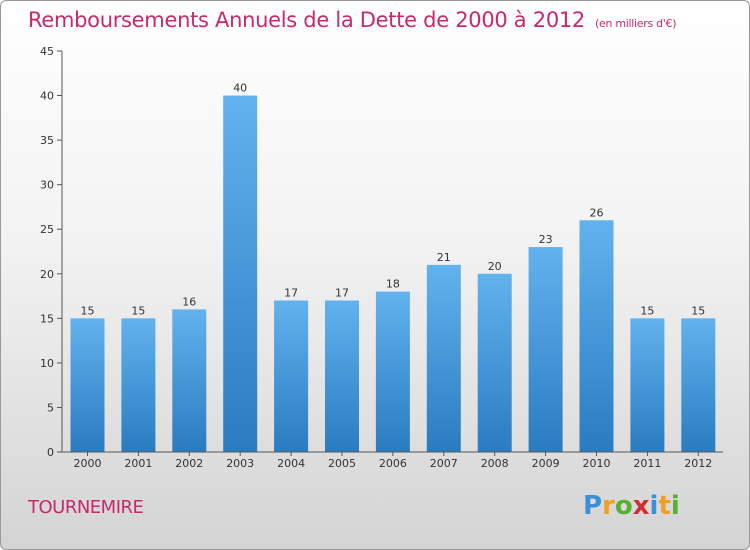 The width and height of the screenshot is (750, 550). Describe the element at coordinates (342, 463) in the screenshot. I see `x-tick-label: 2005` at that location.